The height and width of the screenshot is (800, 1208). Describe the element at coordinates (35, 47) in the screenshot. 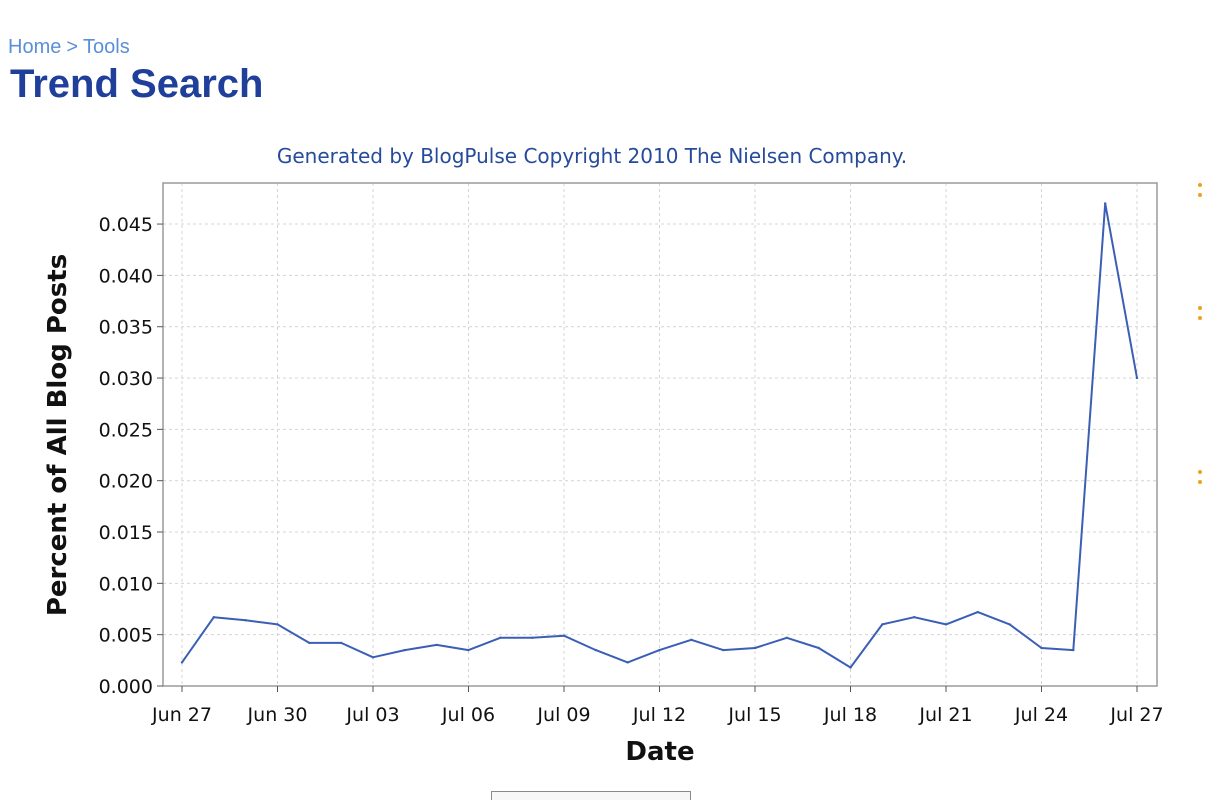

I see `breadcrumb-home-link: Home` at that location.